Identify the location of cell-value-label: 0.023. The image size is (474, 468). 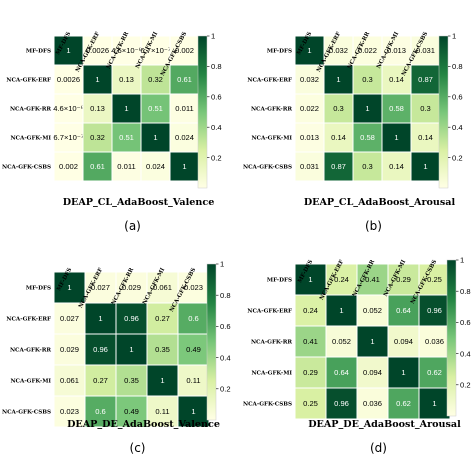
(193, 287).